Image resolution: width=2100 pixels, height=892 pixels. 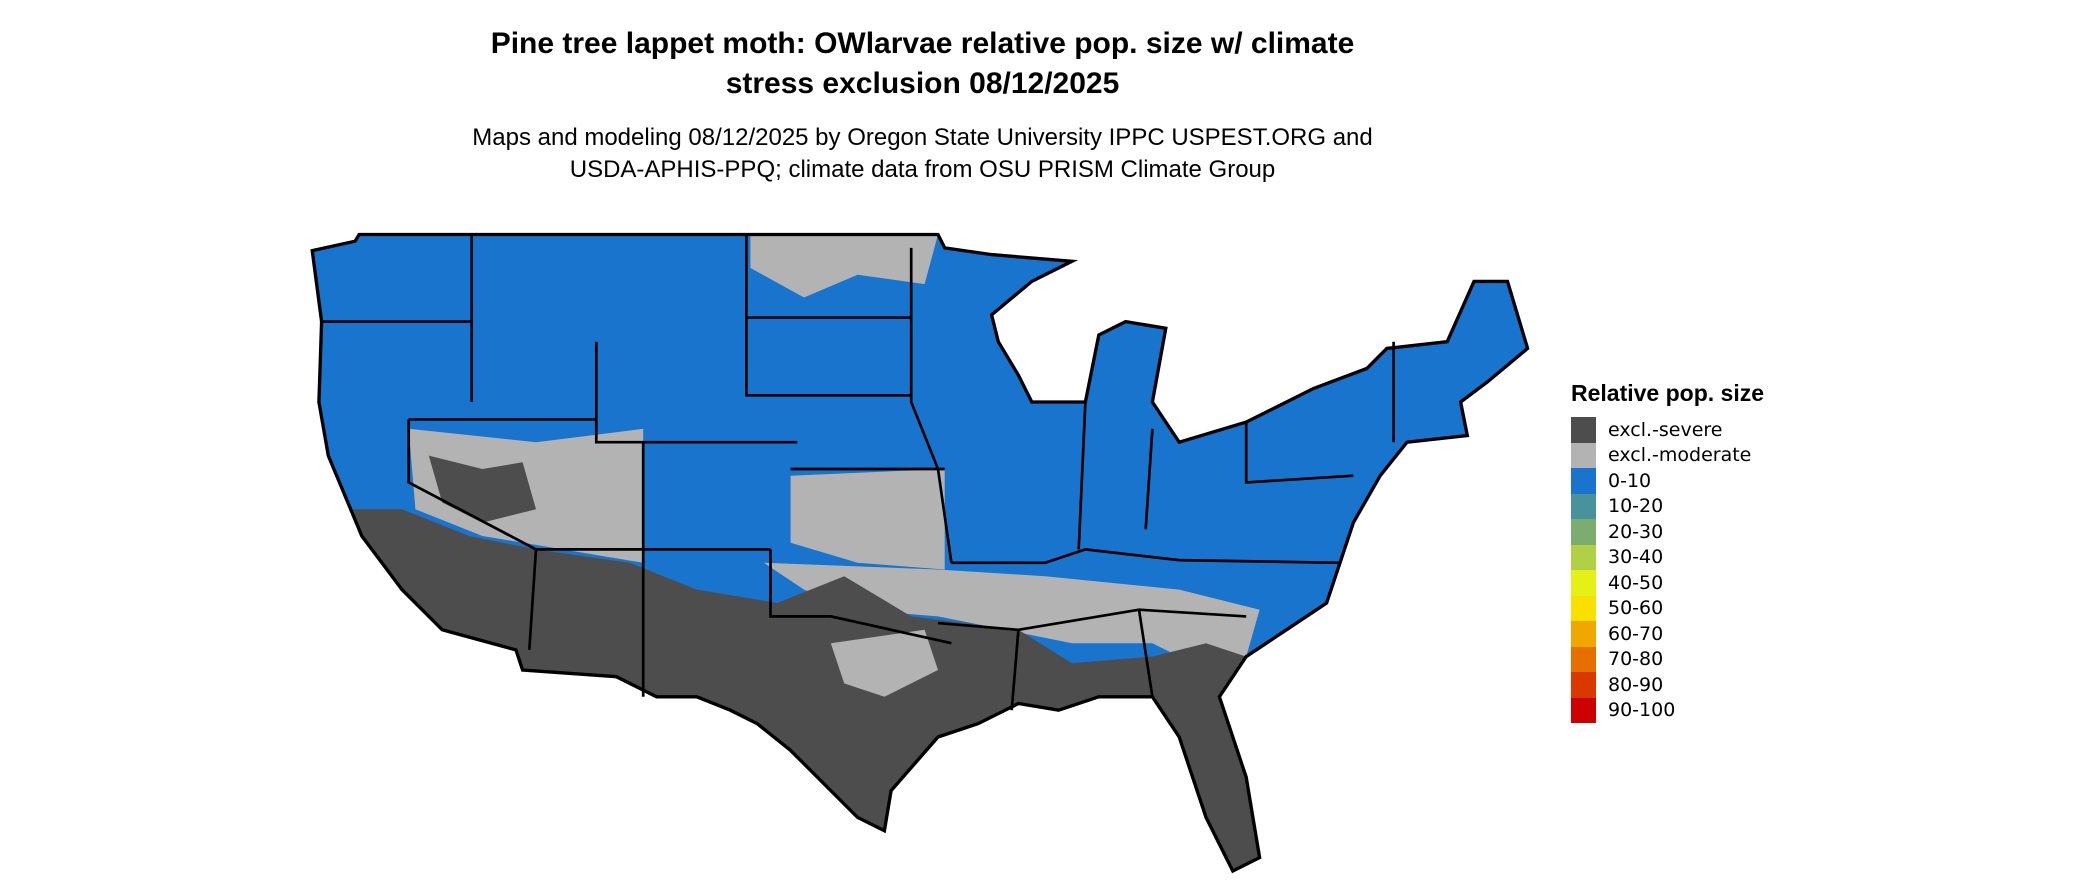 What do you see at coordinates (1667, 634) in the screenshot?
I see `legend-item: 60-70` at bounding box center [1667, 634].